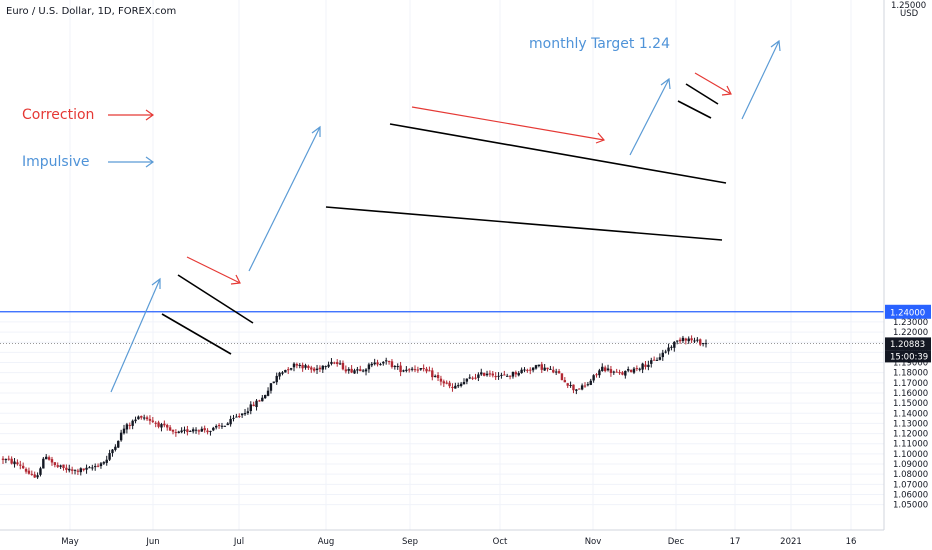 The width and height of the screenshot is (932, 550). I want to click on countdown-badge-bg, so click(908, 356).